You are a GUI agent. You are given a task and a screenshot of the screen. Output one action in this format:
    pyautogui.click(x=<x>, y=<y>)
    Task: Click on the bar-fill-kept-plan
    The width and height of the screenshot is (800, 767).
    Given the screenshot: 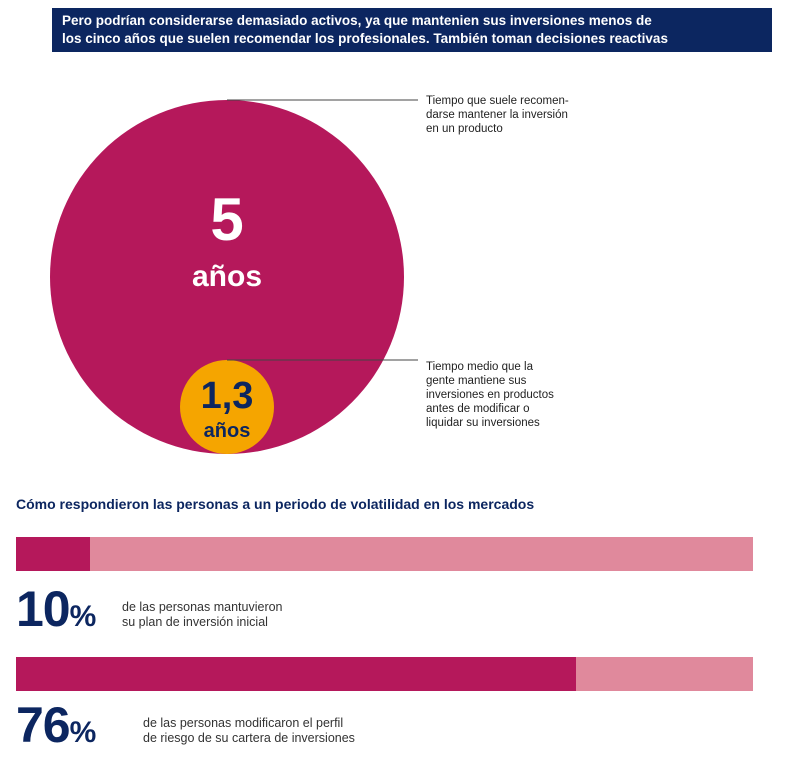 What is the action you would take?
    pyautogui.click(x=53, y=554)
    